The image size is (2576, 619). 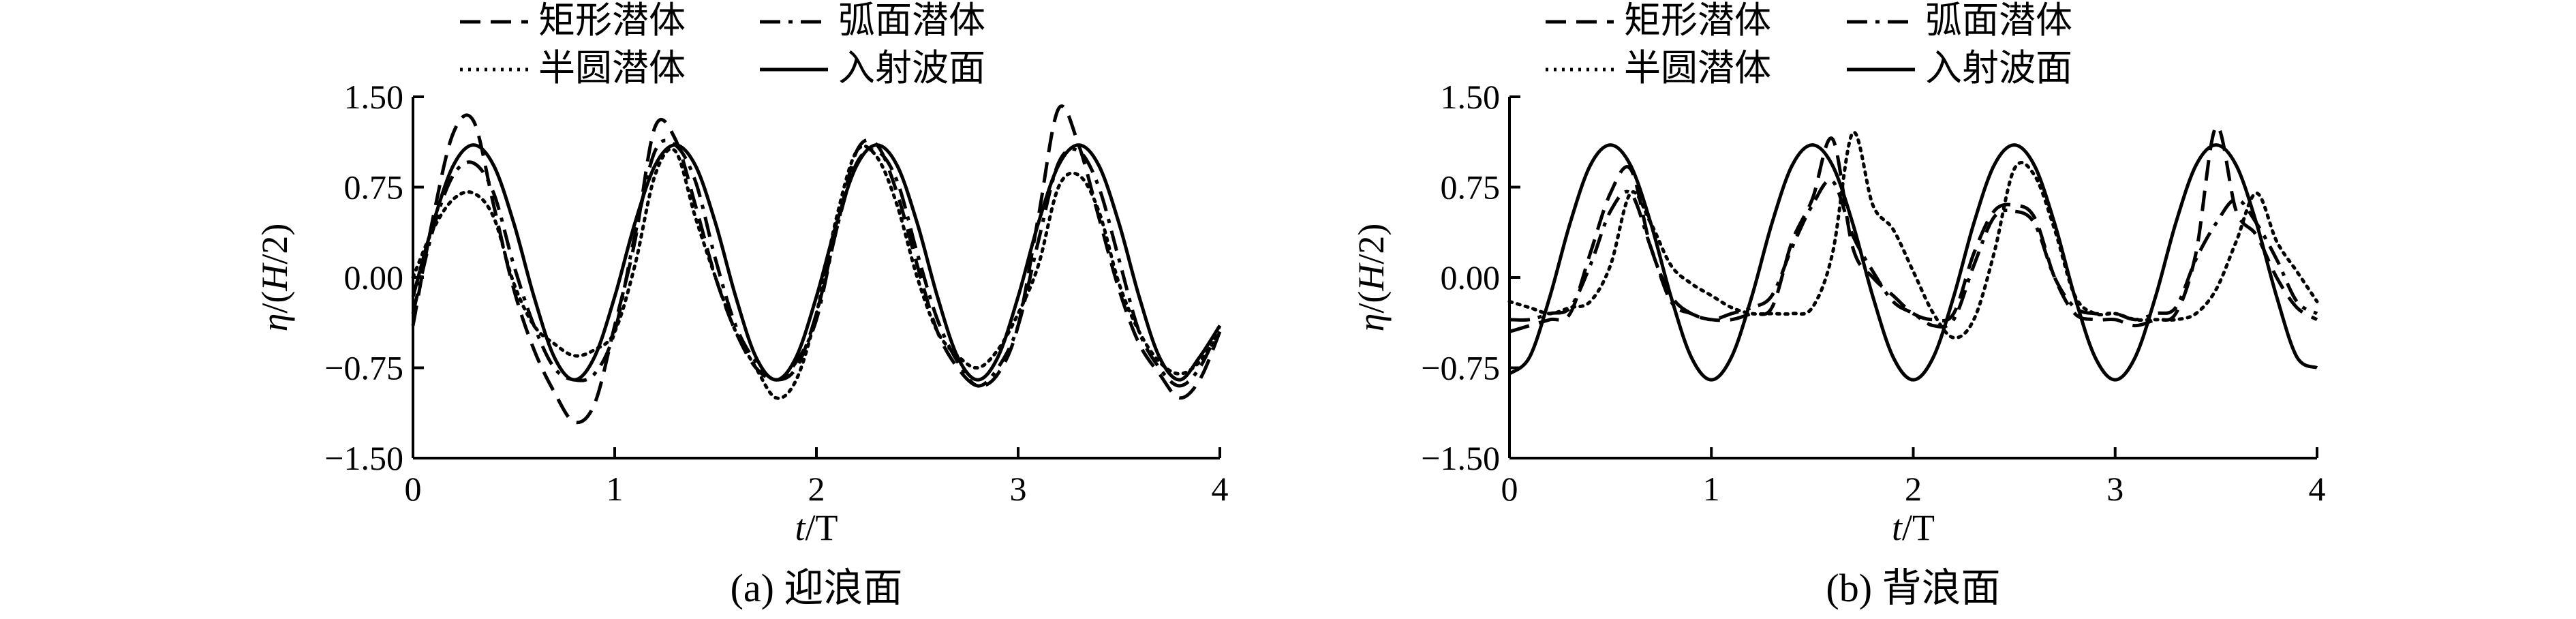 I want to click on chart-caption: (a) 迎浪面, so click(x=817, y=588).